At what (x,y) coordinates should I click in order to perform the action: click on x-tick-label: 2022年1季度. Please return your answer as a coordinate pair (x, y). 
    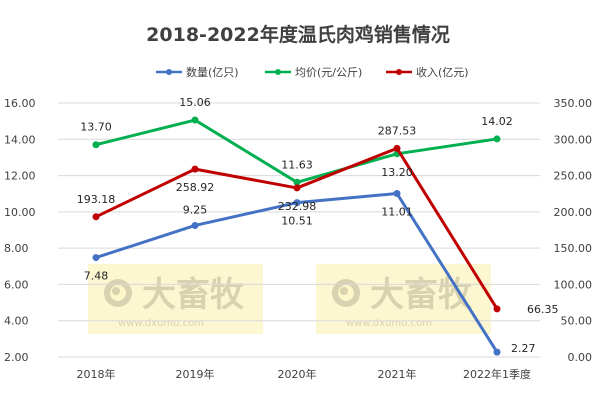
    Looking at the image, I should click on (497, 374).